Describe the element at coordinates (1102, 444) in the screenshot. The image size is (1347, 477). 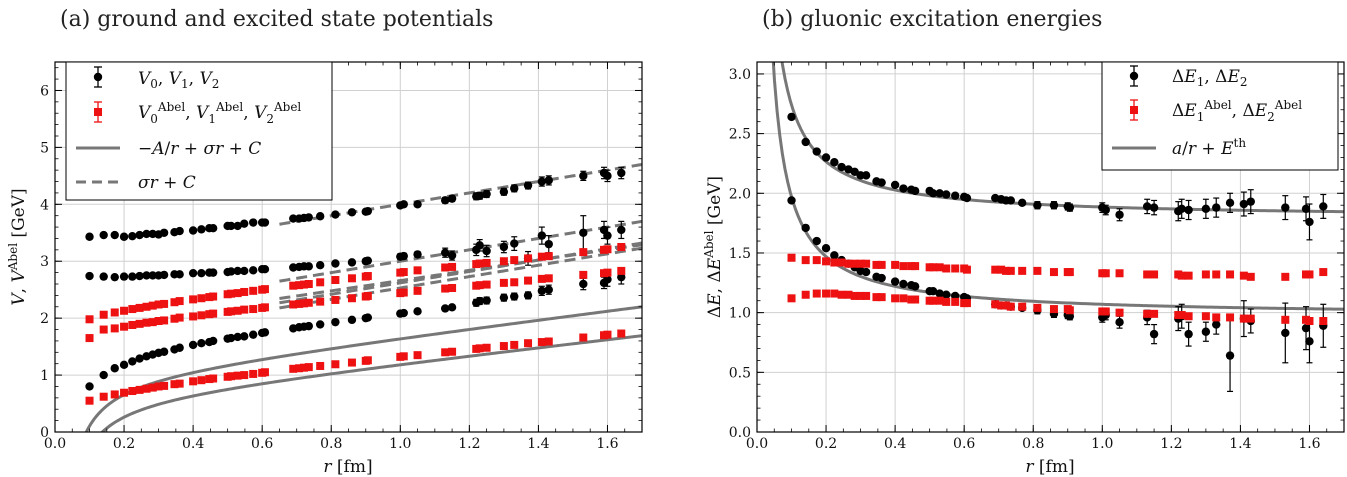
I see `x-tick-label: 1.0` at that location.